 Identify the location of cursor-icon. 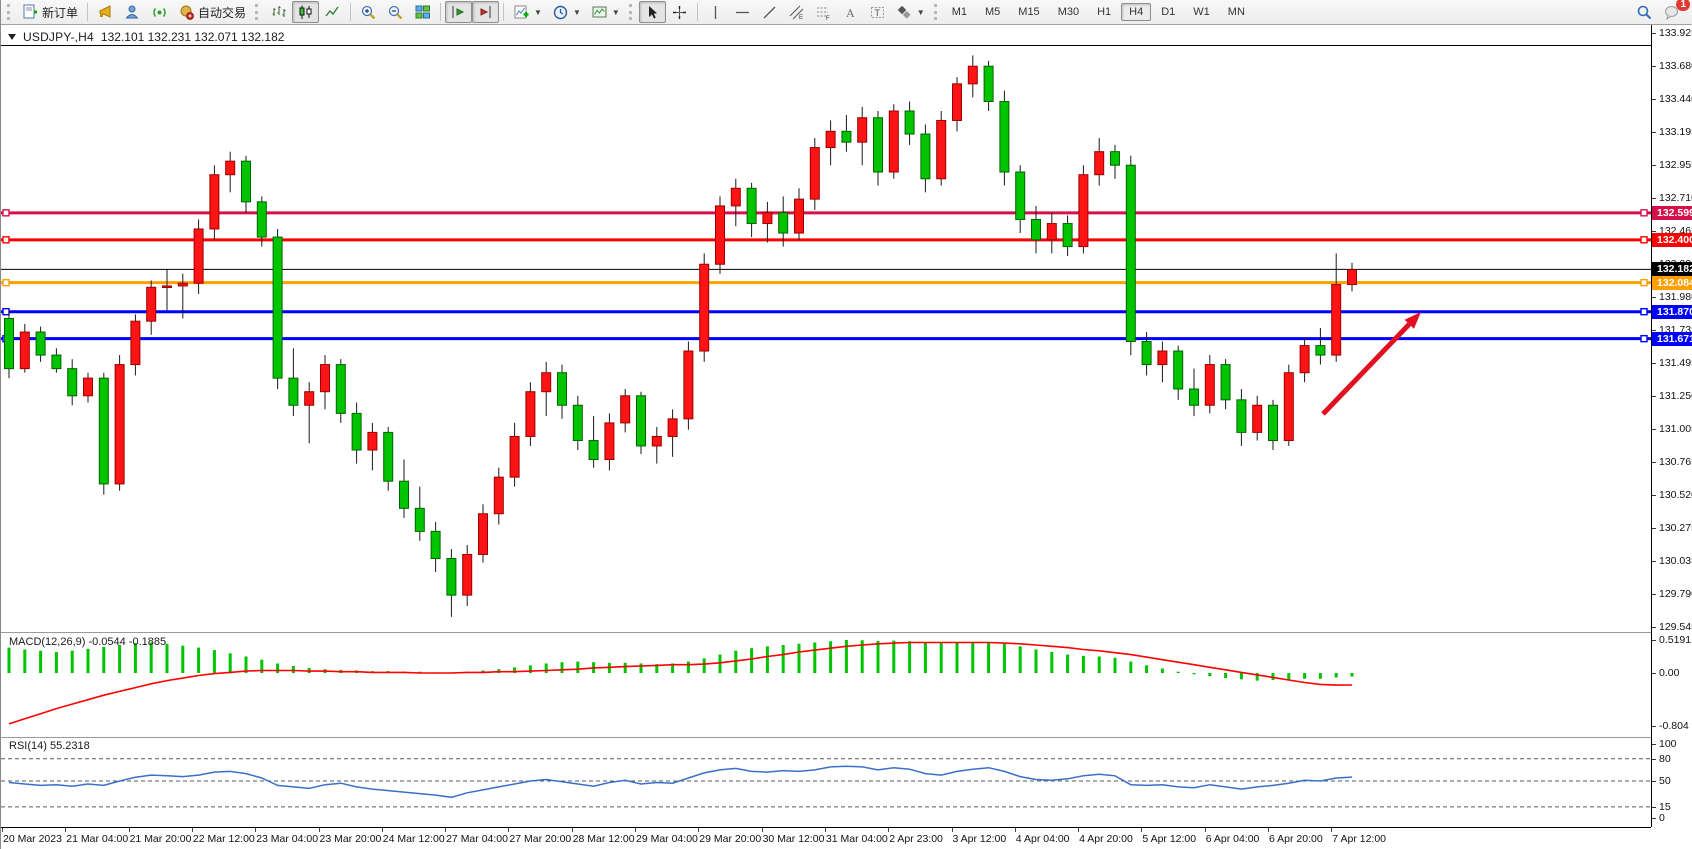
(652, 11).